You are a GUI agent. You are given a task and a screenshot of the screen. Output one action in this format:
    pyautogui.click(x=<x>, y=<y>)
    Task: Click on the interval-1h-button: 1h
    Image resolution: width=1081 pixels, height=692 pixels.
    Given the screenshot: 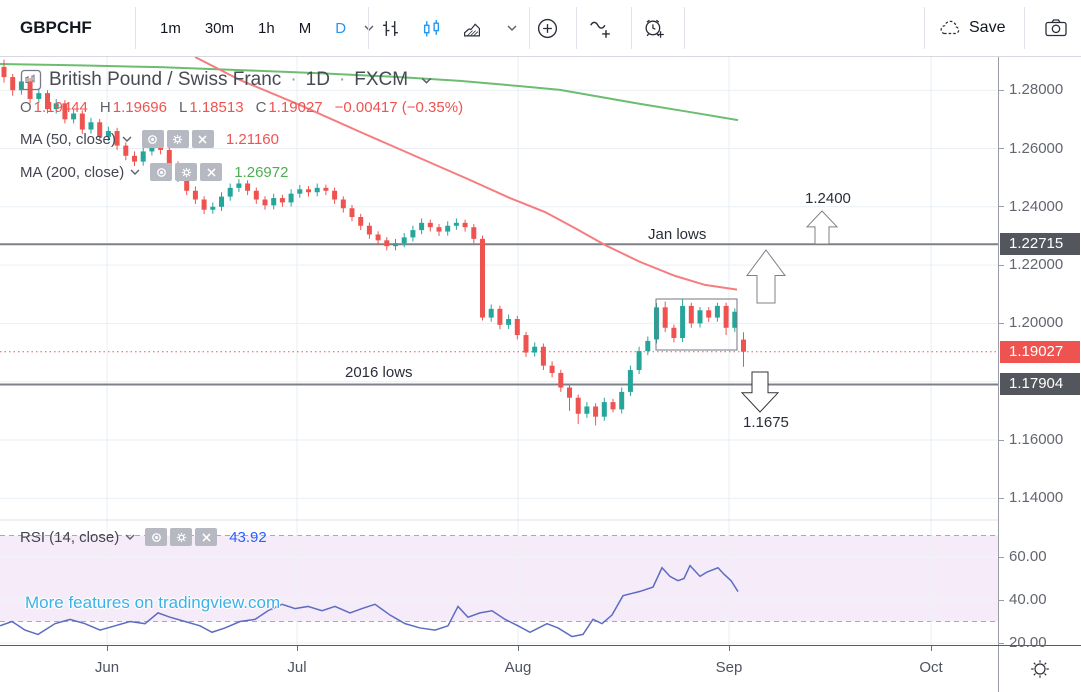 What is the action you would take?
    pyautogui.click(x=266, y=28)
    